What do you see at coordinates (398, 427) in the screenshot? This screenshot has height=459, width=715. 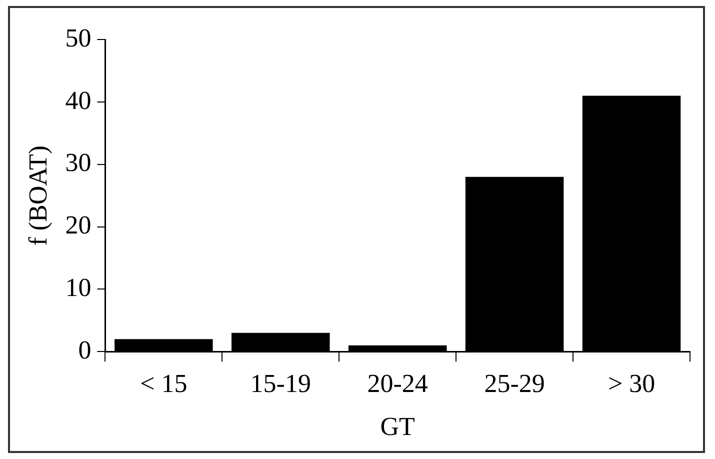 I see `x-axis-title: GT` at bounding box center [398, 427].